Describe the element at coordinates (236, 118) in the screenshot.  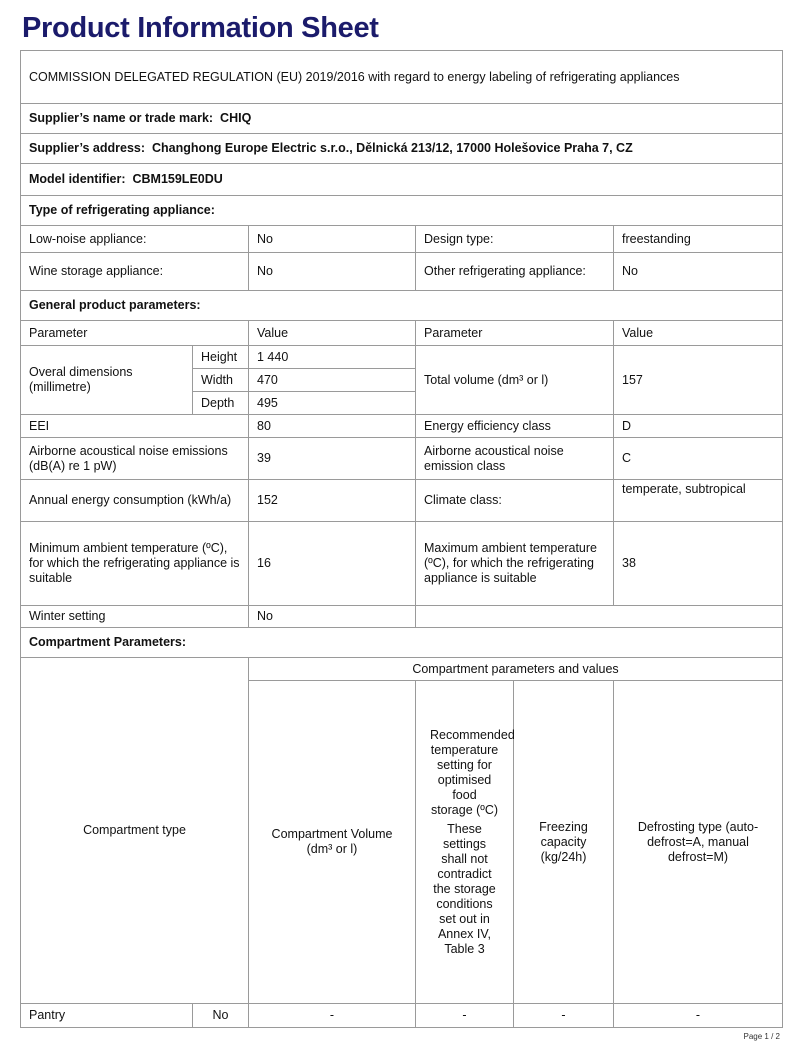
I see `supplier-name-value: CHIQ` at that location.